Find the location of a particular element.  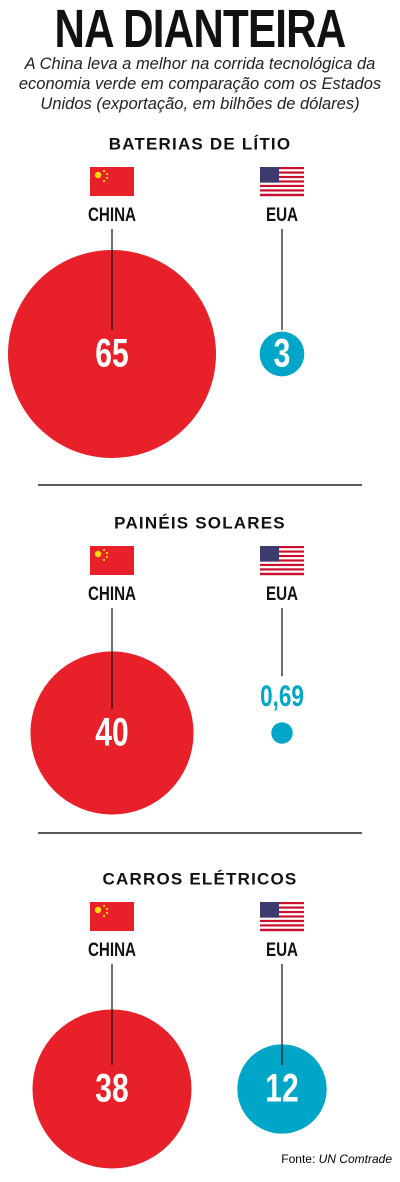

value-label: 38 is located at coordinates (111, 1088).